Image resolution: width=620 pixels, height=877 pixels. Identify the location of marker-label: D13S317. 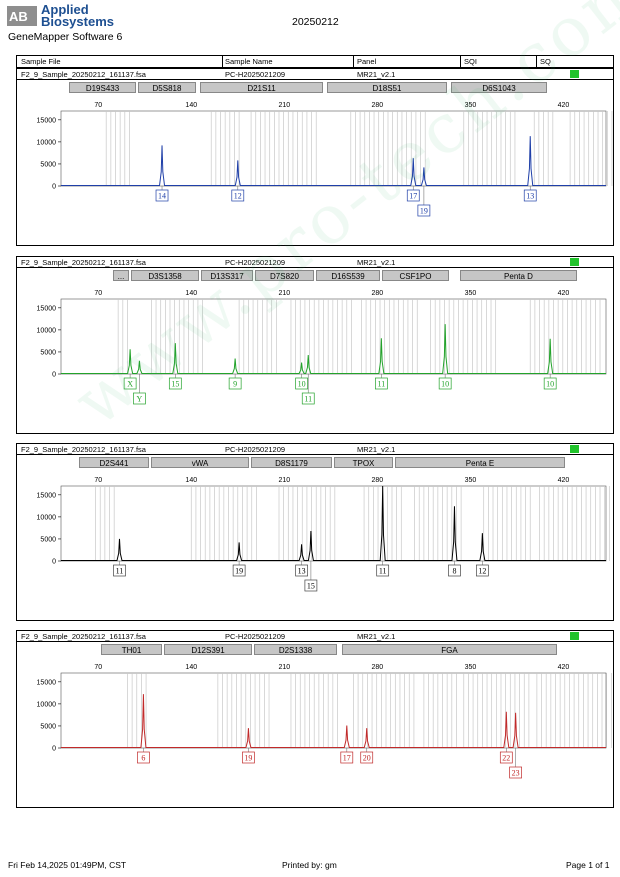
(227, 275).